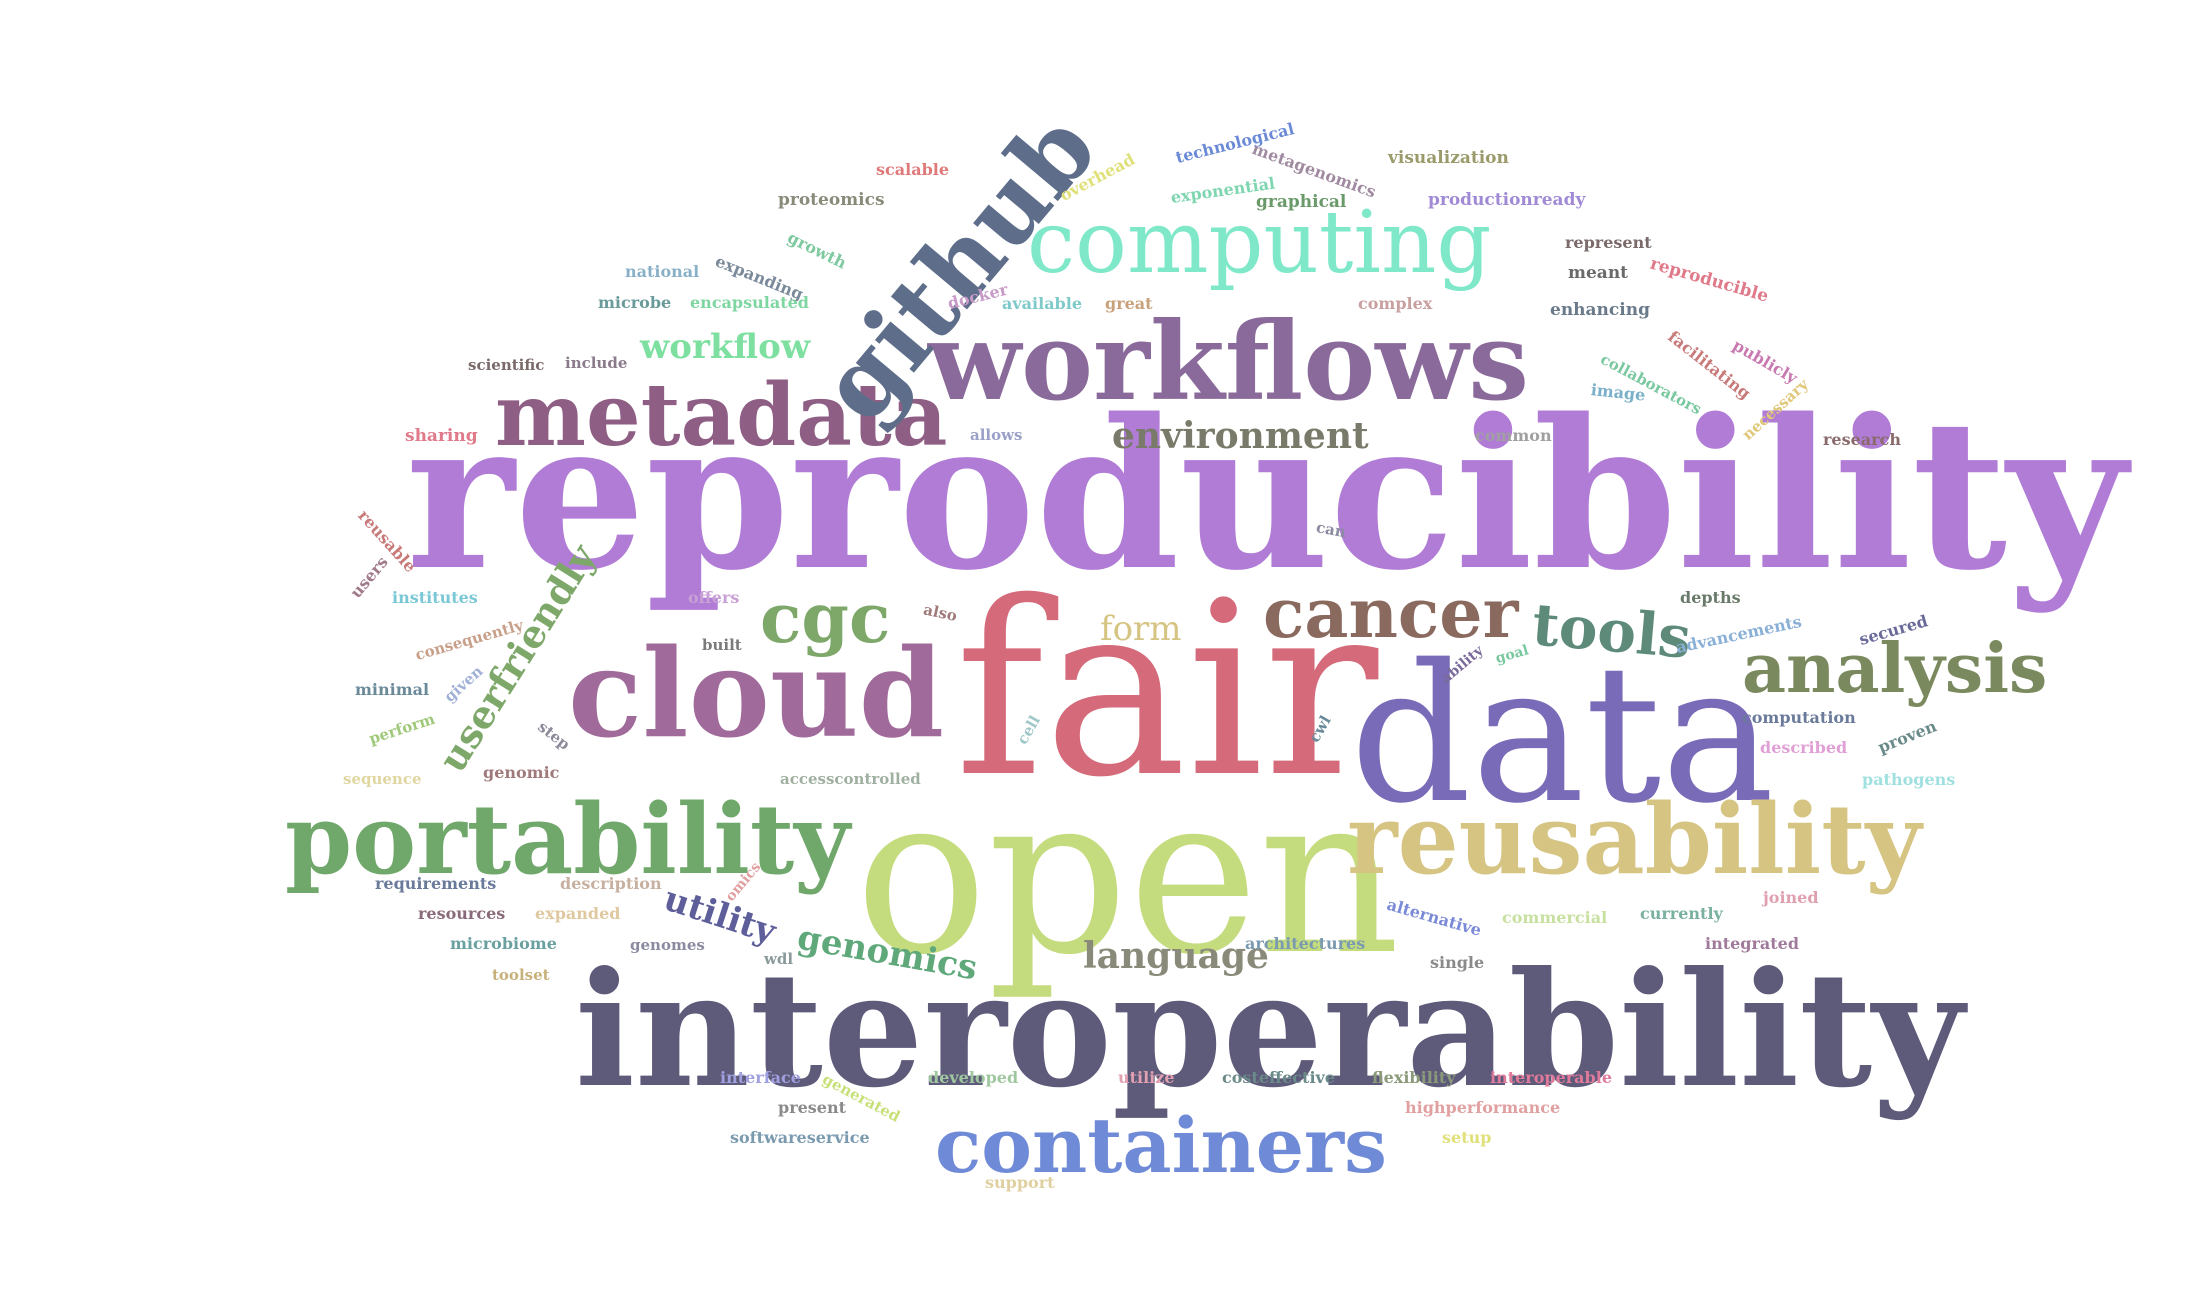 Image resolution: width=2209 pixels, height=1303 pixels. What do you see at coordinates (721, 415) in the screenshot?
I see `word-metadata: metadata` at bounding box center [721, 415].